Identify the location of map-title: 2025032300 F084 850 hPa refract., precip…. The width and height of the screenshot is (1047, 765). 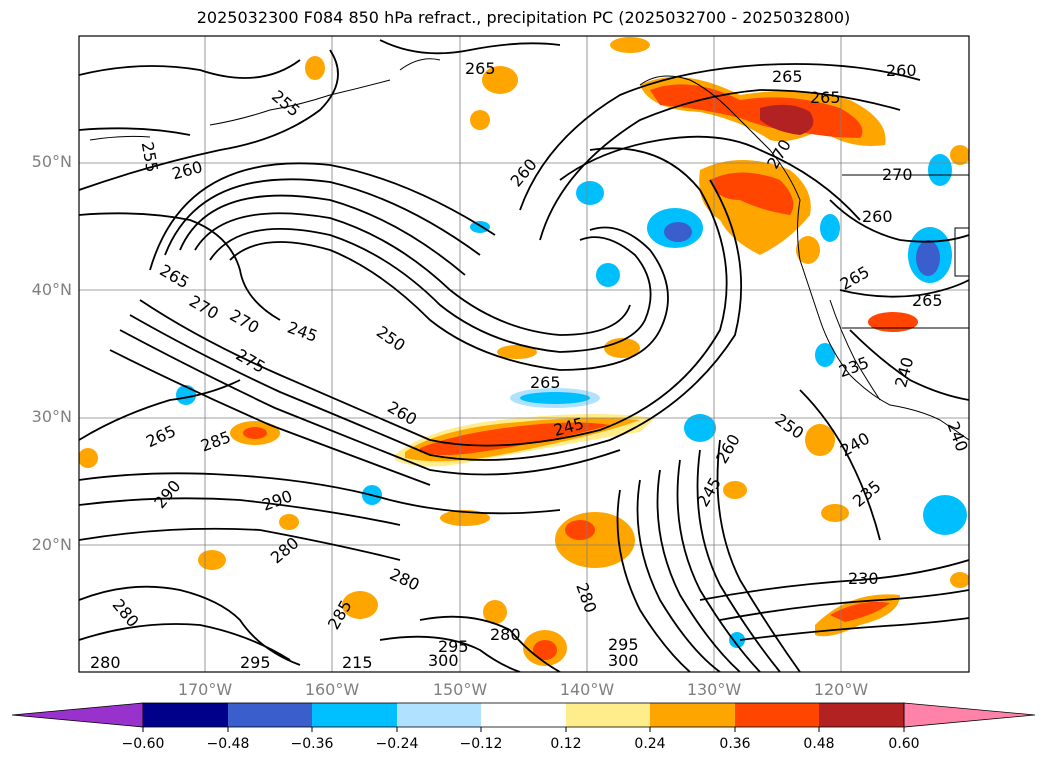
(523, 17).